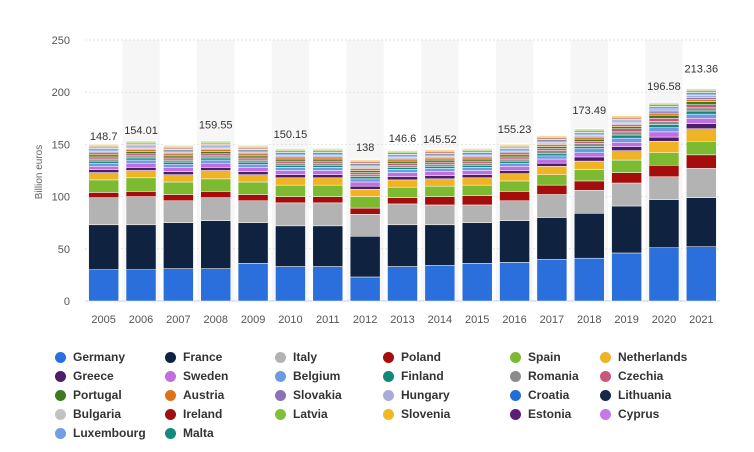 This screenshot has width=754, height=452. I want to click on legend-item-croatia: Croatia, so click(539, 395).